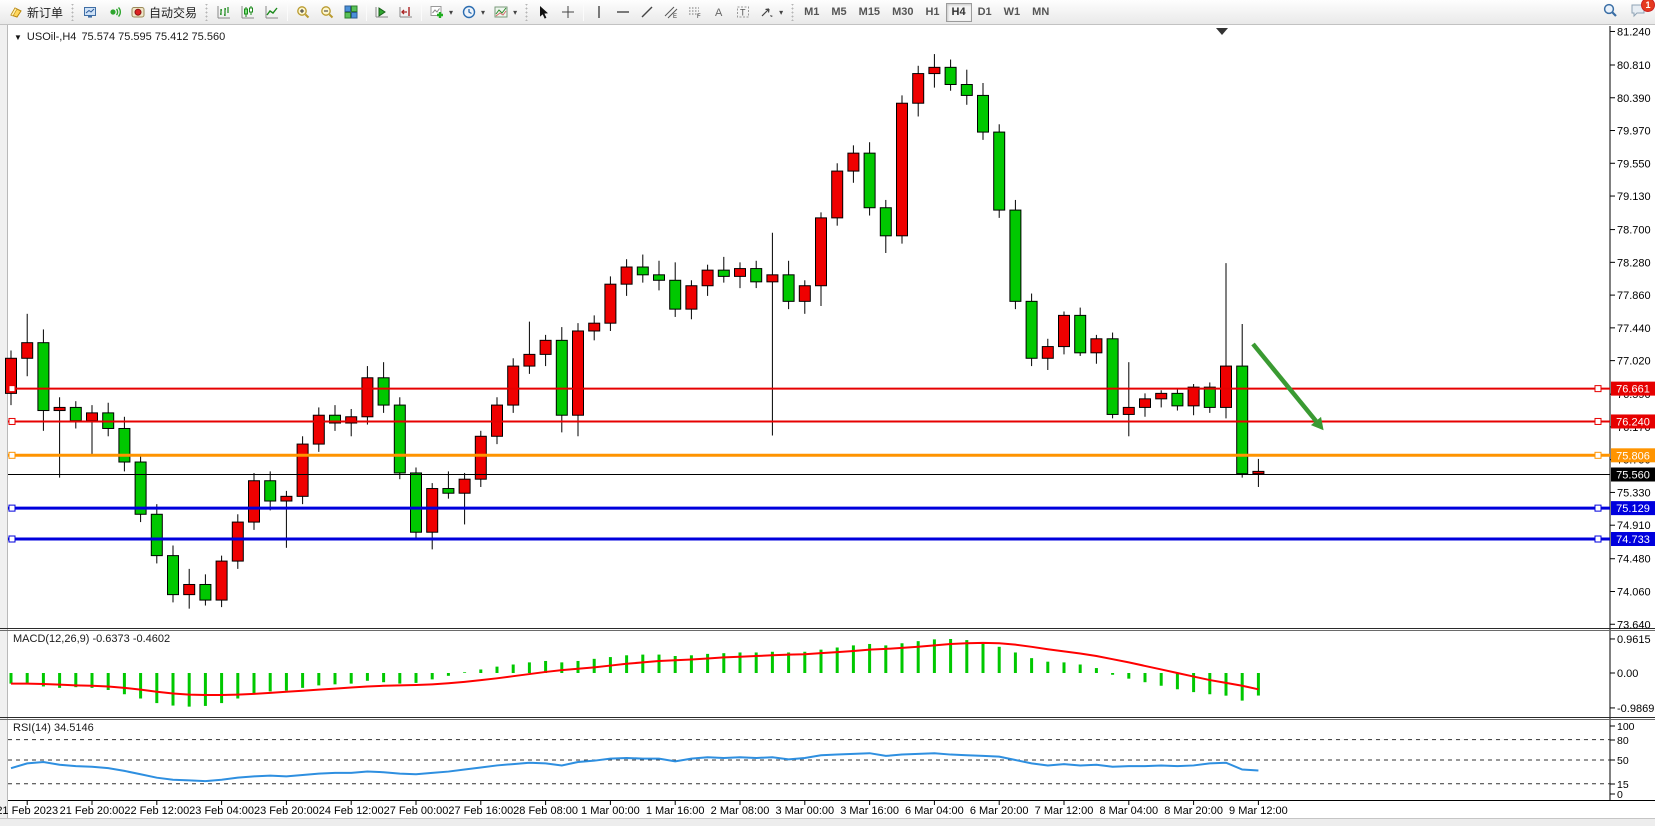 Image resolution: width=1655 pixels, height=826 pixels. I want to click on time-tick-label: 22 Feb 12:00, so click(156, 811).